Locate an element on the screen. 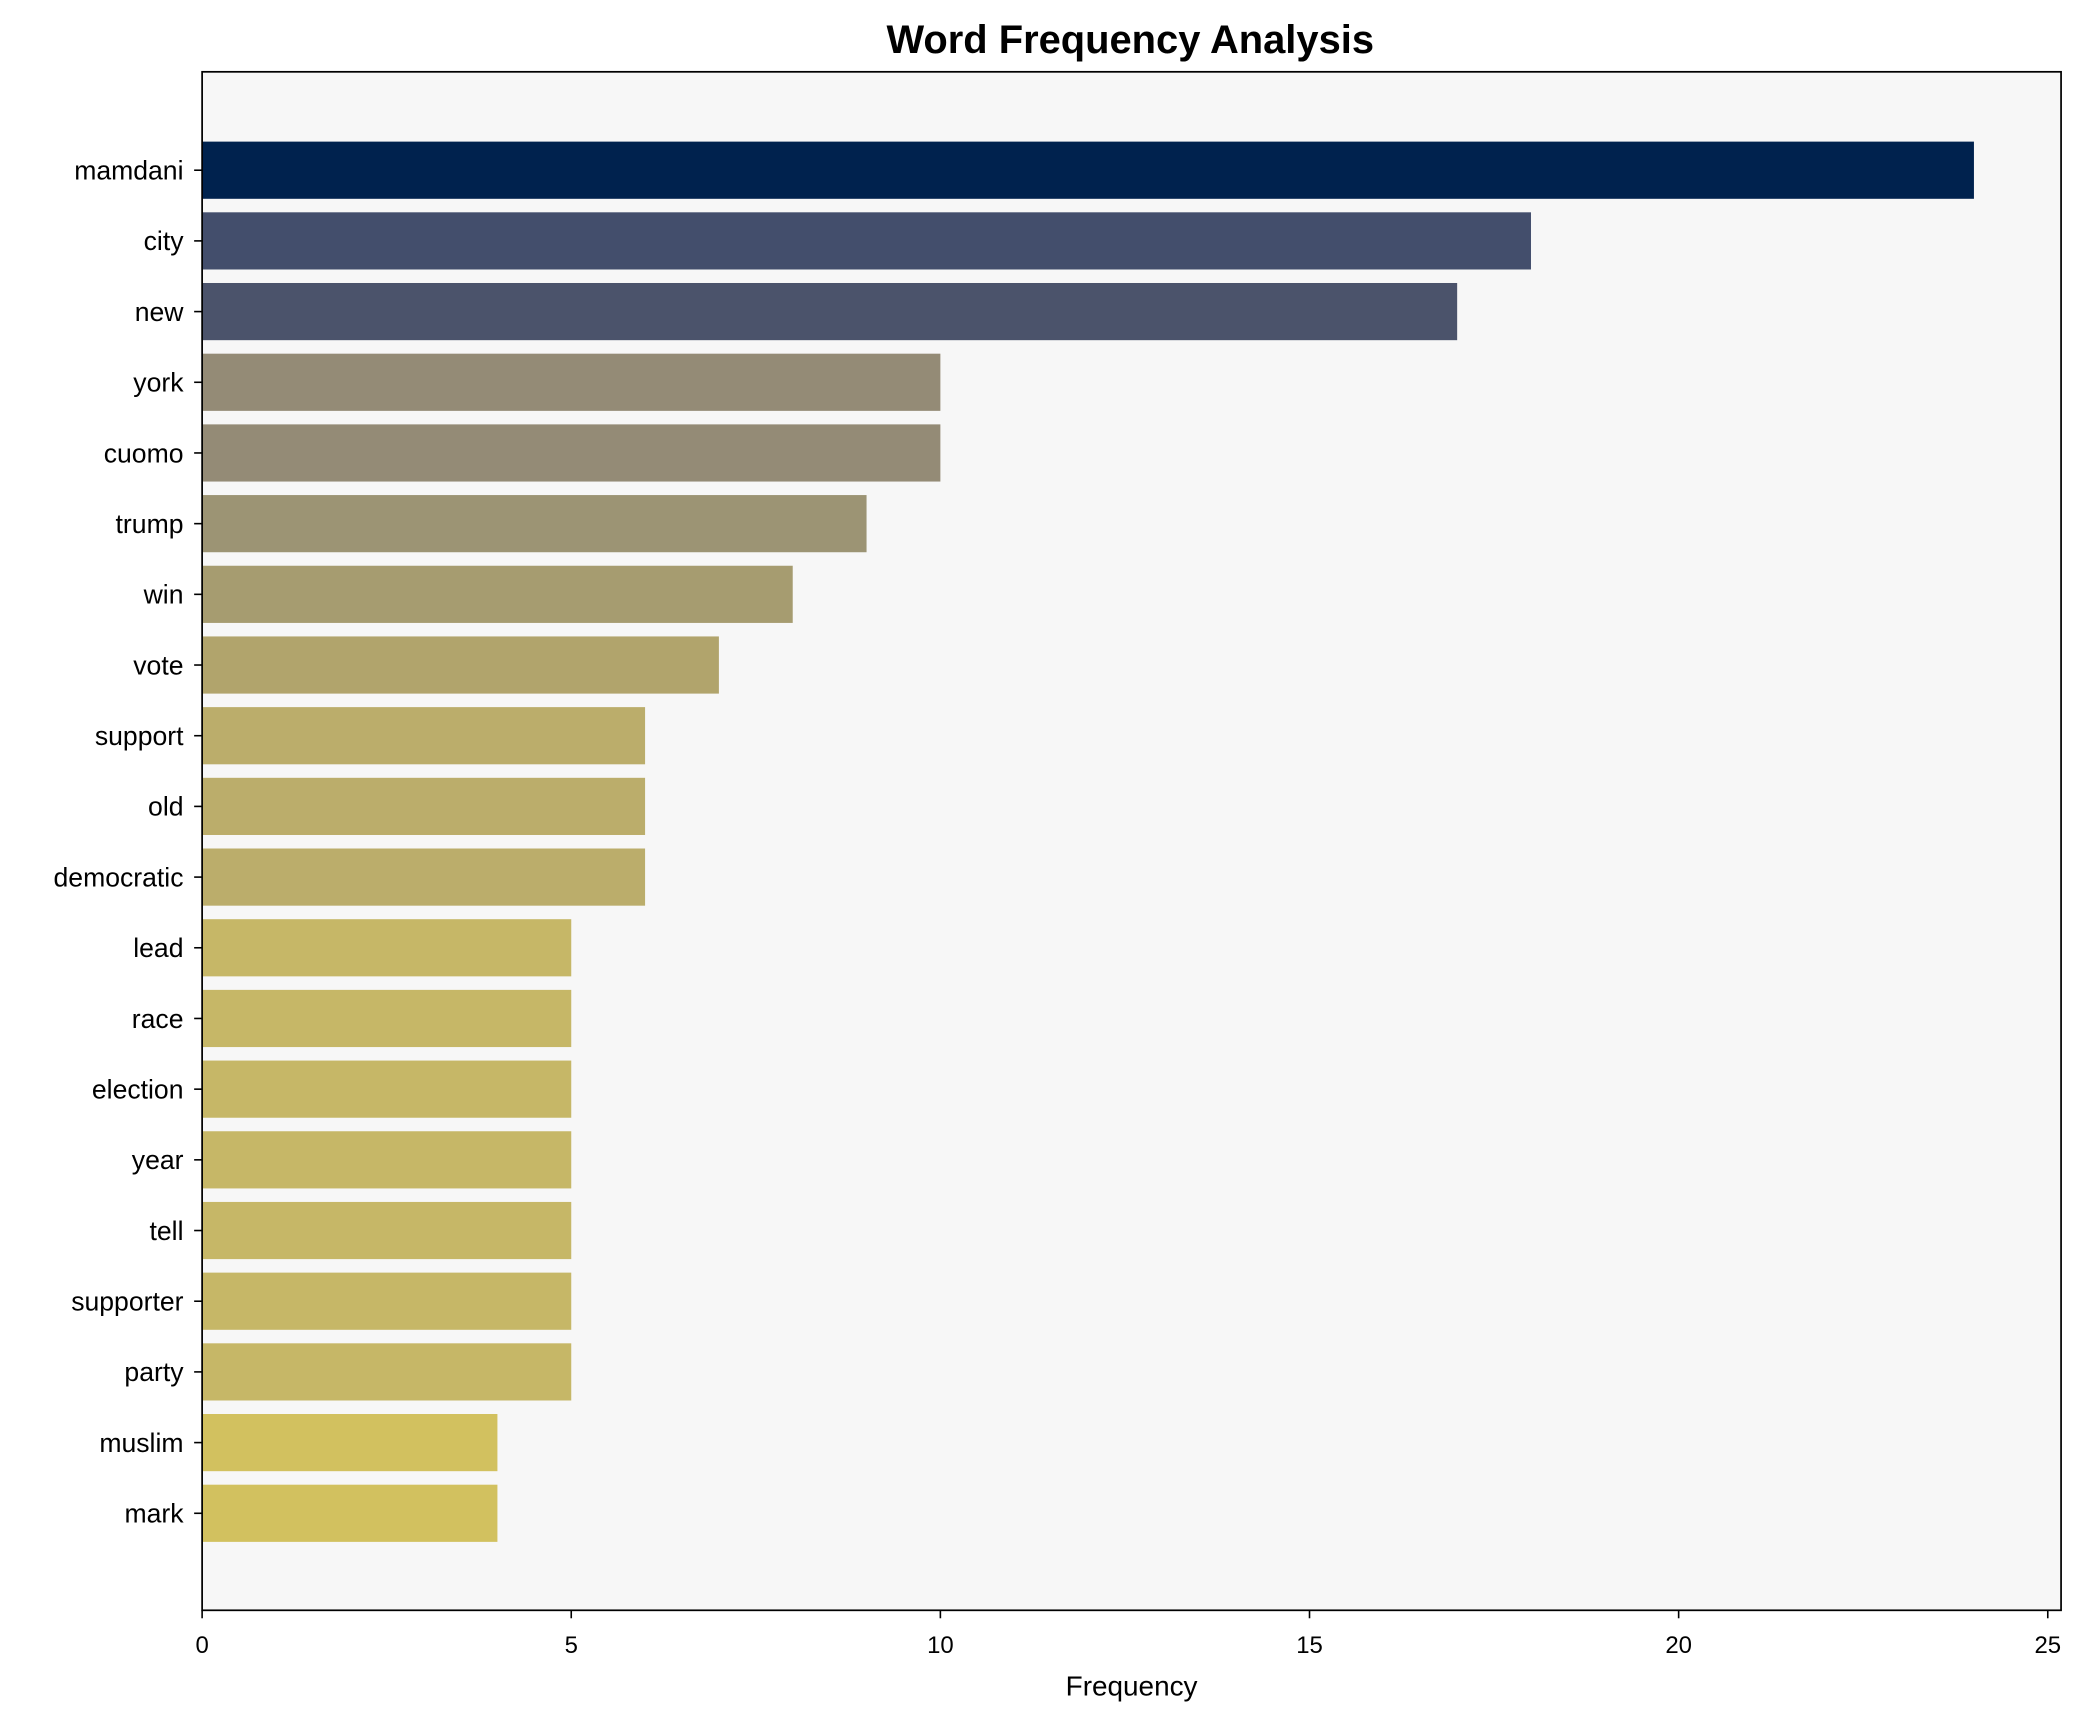 The width and height of the screenshot is (2085, 1722). bar-lead is located at coordinates (387, 948).